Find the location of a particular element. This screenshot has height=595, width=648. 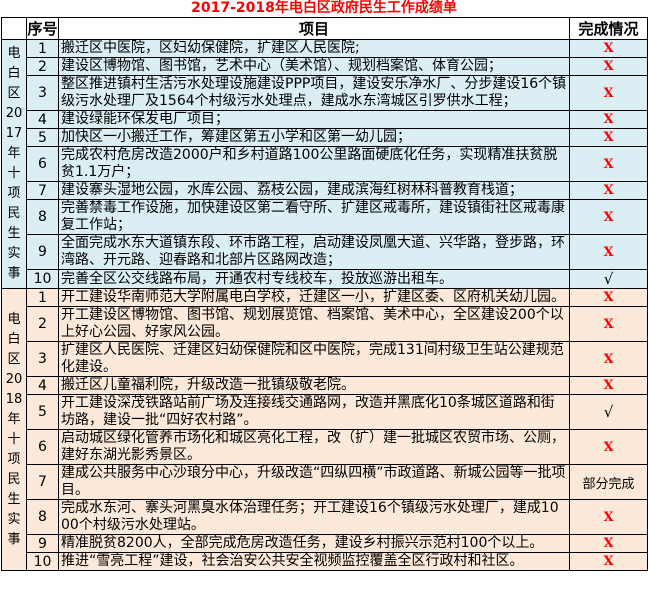

project-text: 搬迁区儿童福利院，升级改造一批镇级敬老院。 is located at coordinates (314, 385).